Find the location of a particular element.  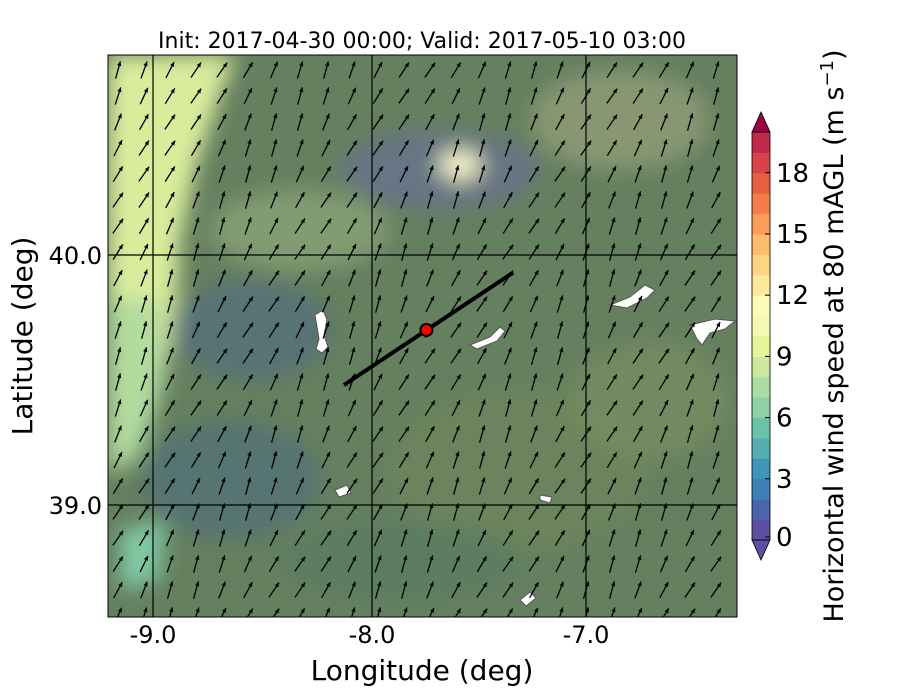

colorbar-tick-label: 15 is located at coordinates (792, 235).